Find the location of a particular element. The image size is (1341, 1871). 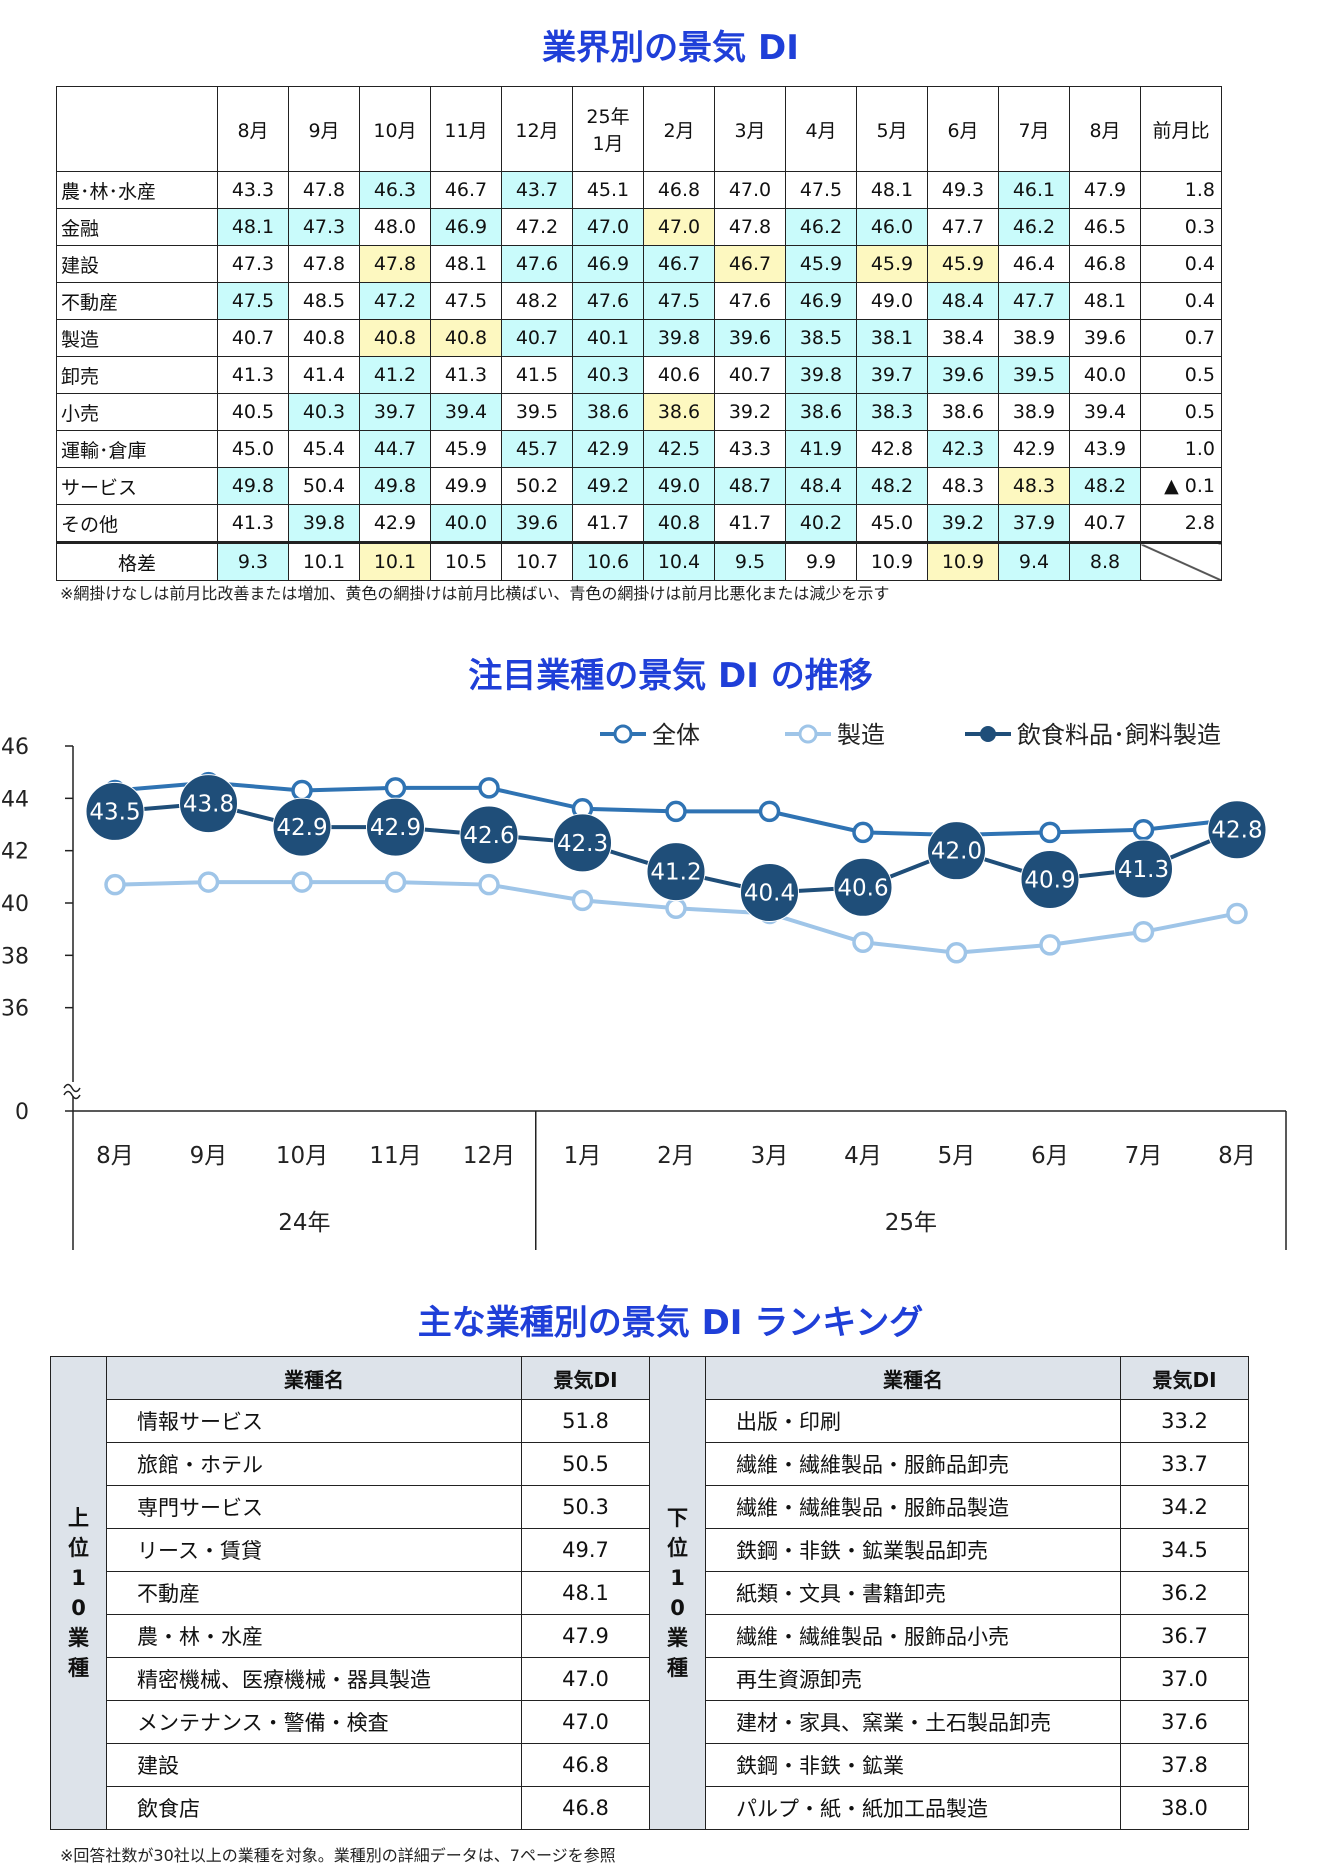

column-header: 前月比 is located at coordinates (1181, 129).